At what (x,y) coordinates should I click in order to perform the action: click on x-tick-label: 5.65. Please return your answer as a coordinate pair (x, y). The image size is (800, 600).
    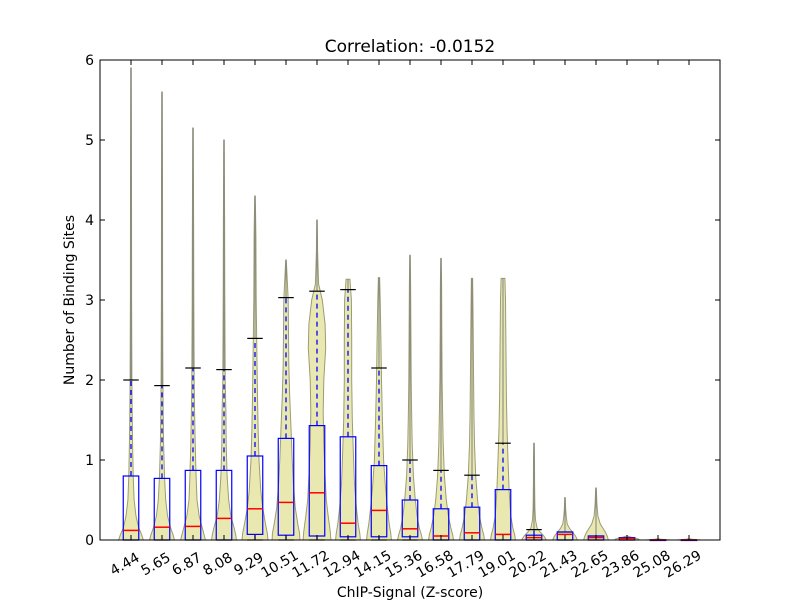
    Looking at the image, I should click on (156, 564).